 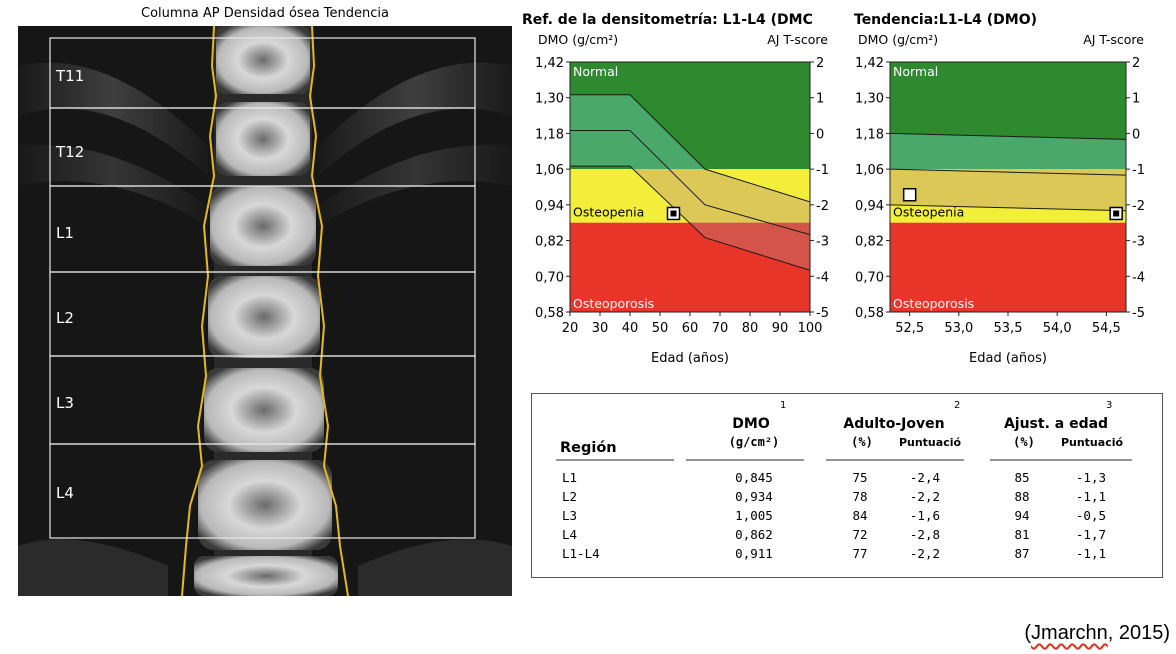 I want to click on chart0-y2tick-label: -5, so click(x=822, y=313).